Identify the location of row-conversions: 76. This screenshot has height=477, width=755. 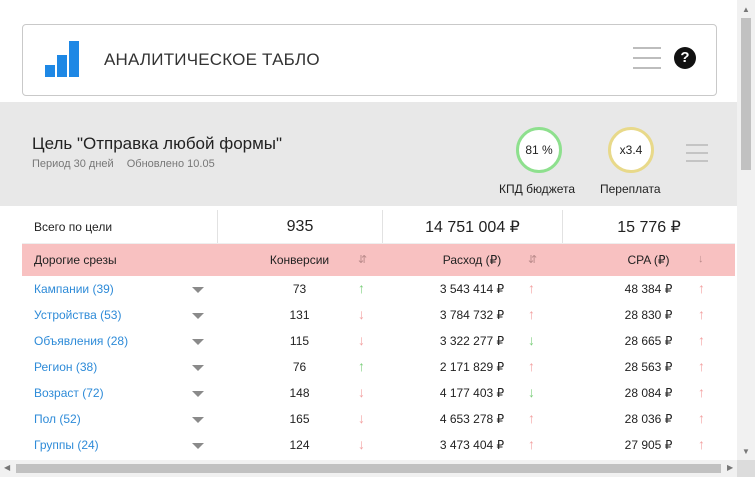
(299, 367).